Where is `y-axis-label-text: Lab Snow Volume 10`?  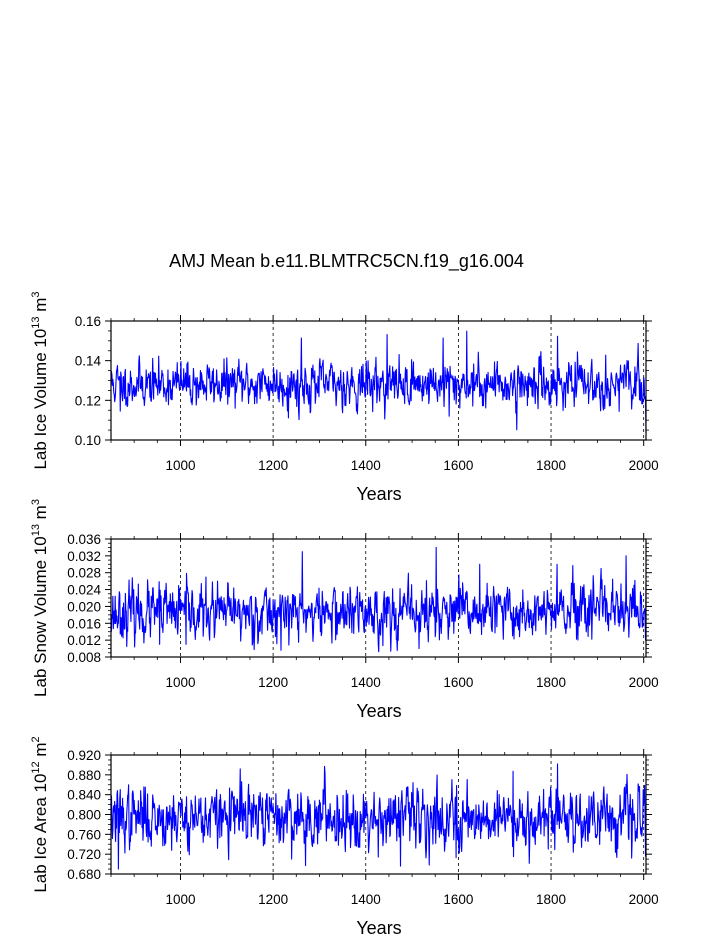 y-axis-label-text: Lab Snow Volume 10 is located at coordinates (40, 616).